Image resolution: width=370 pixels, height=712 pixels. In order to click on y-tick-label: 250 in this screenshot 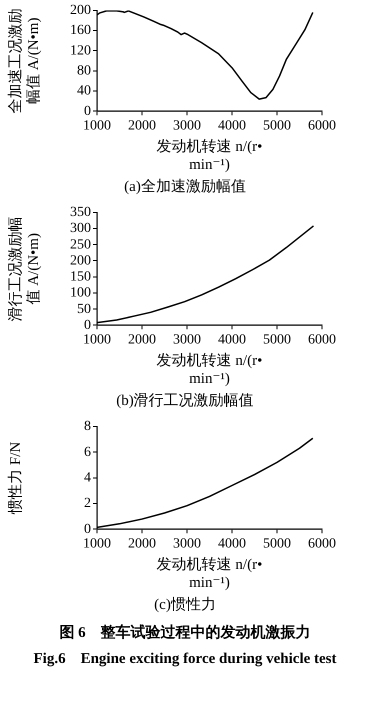, I will do `click(80, 244)`.